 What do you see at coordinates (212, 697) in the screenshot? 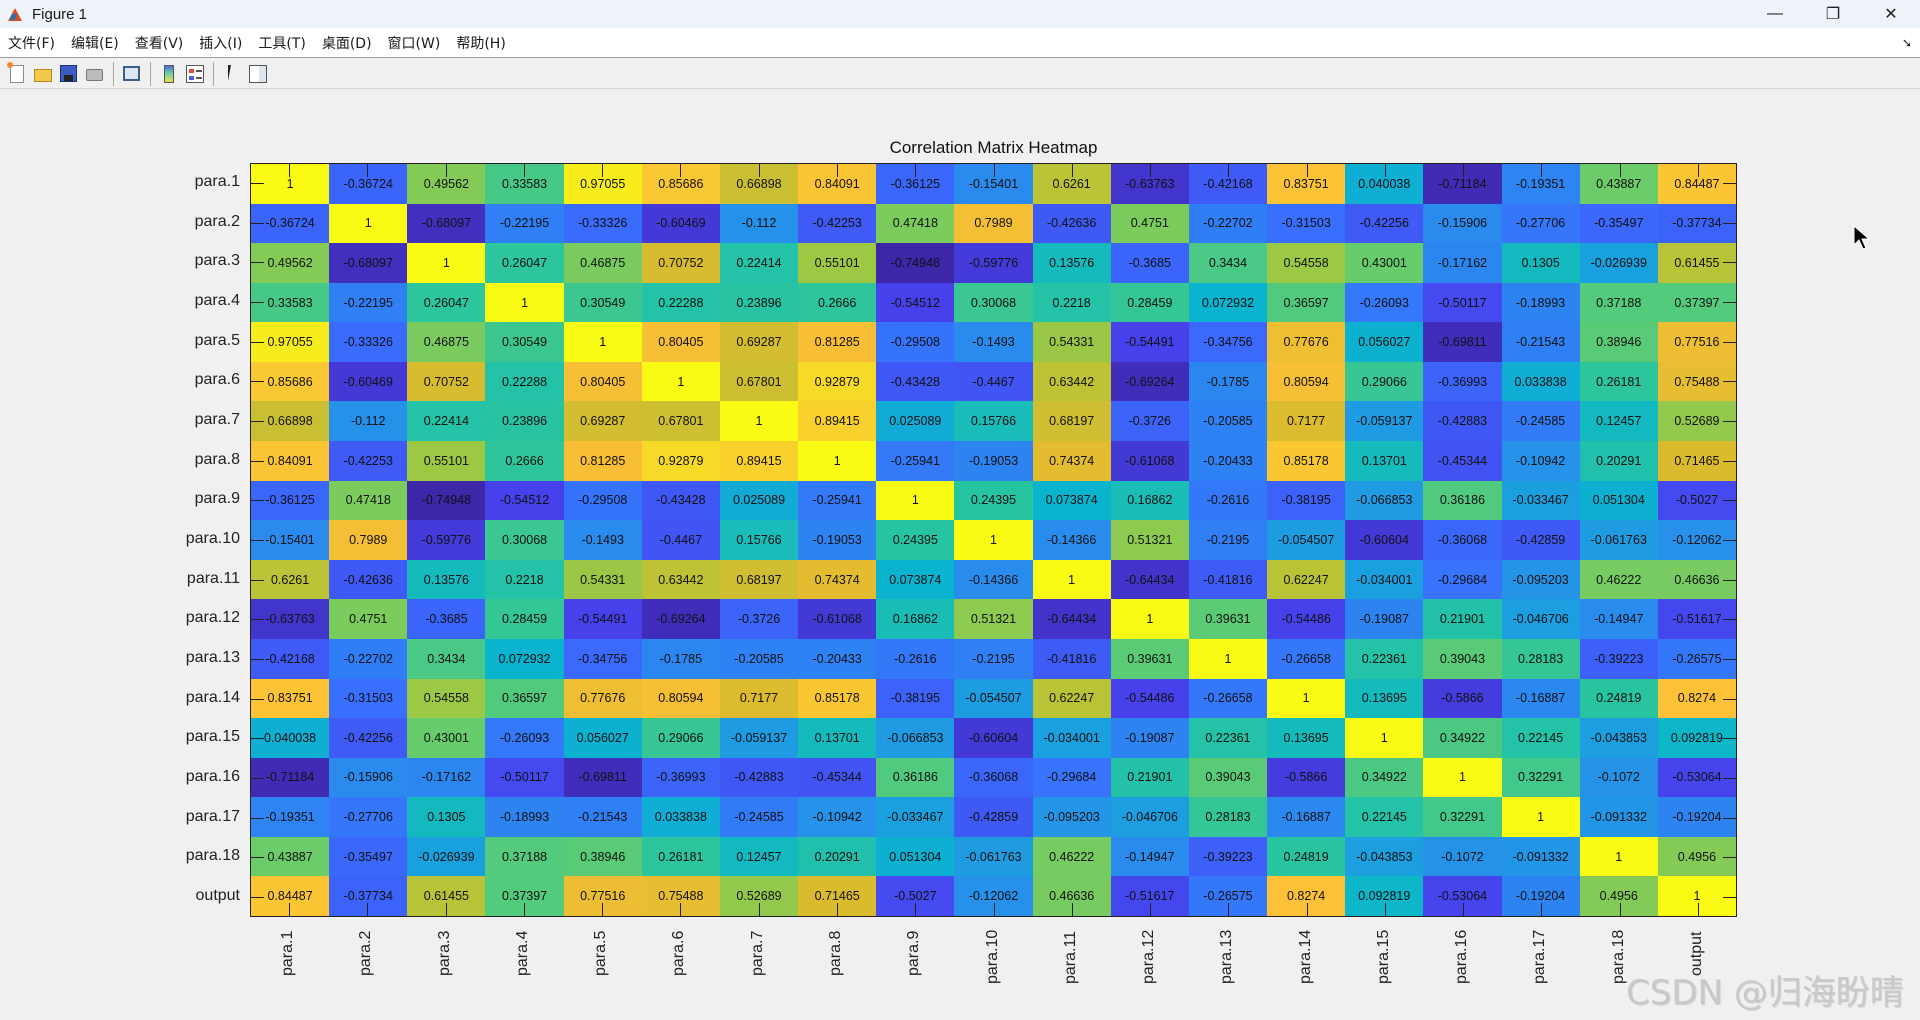
I see `y-tick-label: para.14` at bounding box center [212, 697].